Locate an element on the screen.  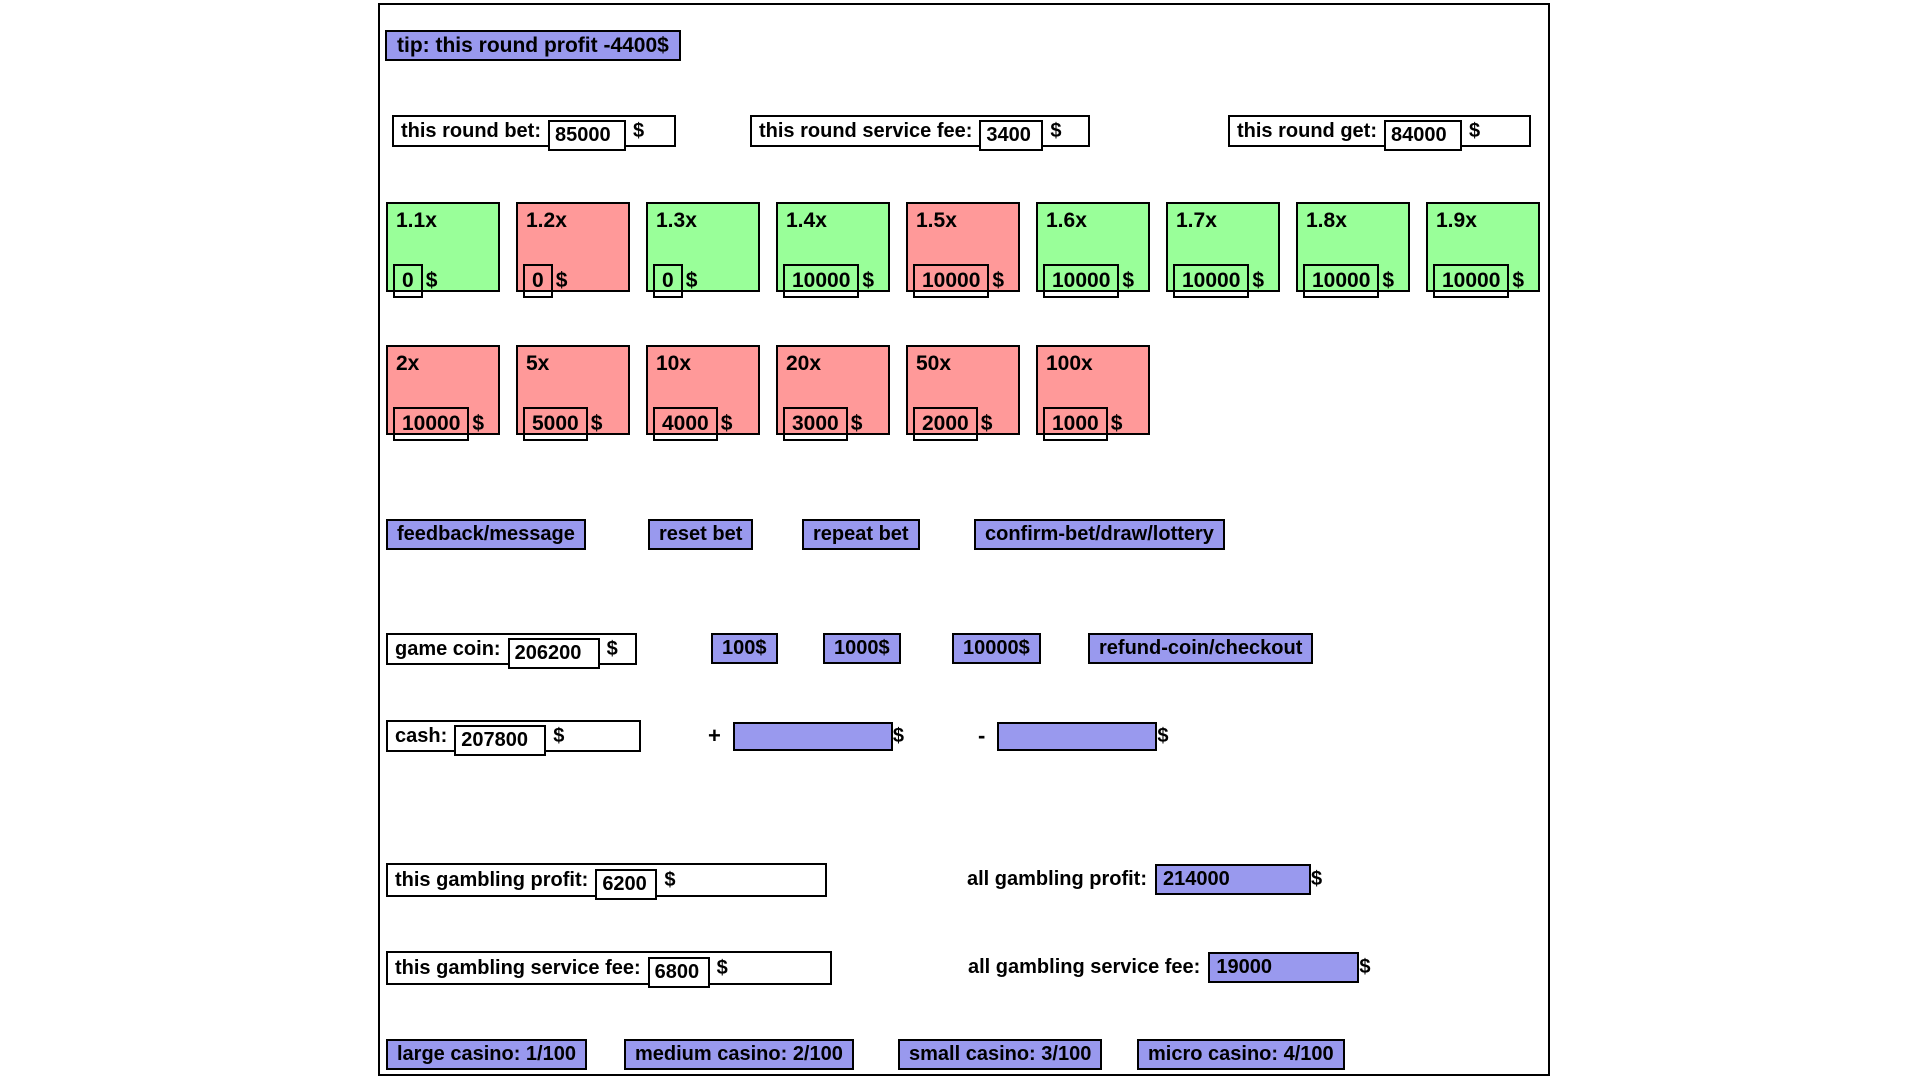
round-get-label: this round get: is located at coordinates (1307, 130).